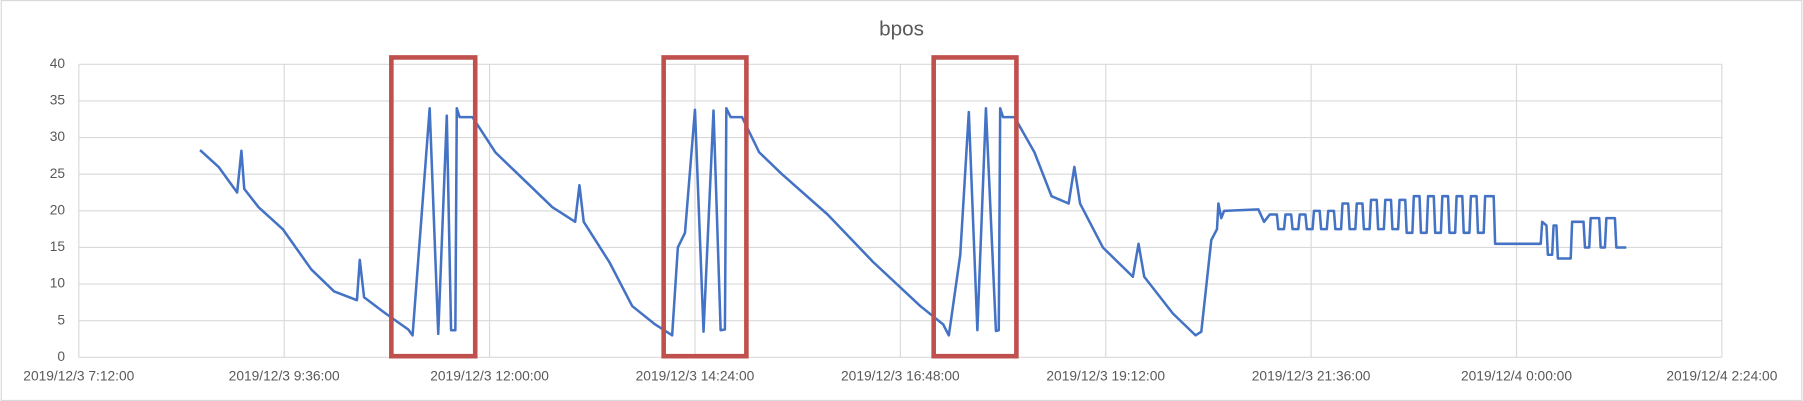  I want to click on x-tick-label: 2019/12/4 2:24:00, so click(1721, 376).